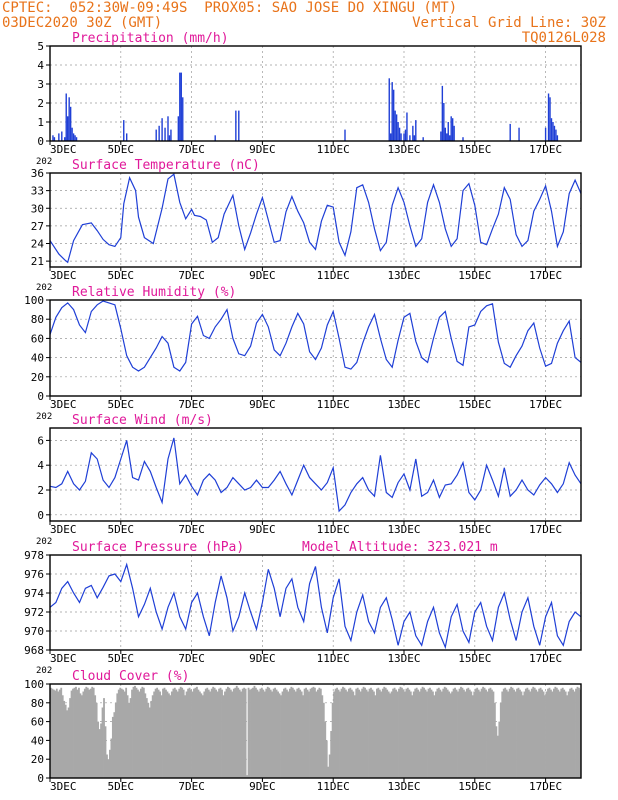 Image resolution: width=618 pixels, height=800 pixels. I want to click on x-tick-label: 11DEC, so click(333, 786).